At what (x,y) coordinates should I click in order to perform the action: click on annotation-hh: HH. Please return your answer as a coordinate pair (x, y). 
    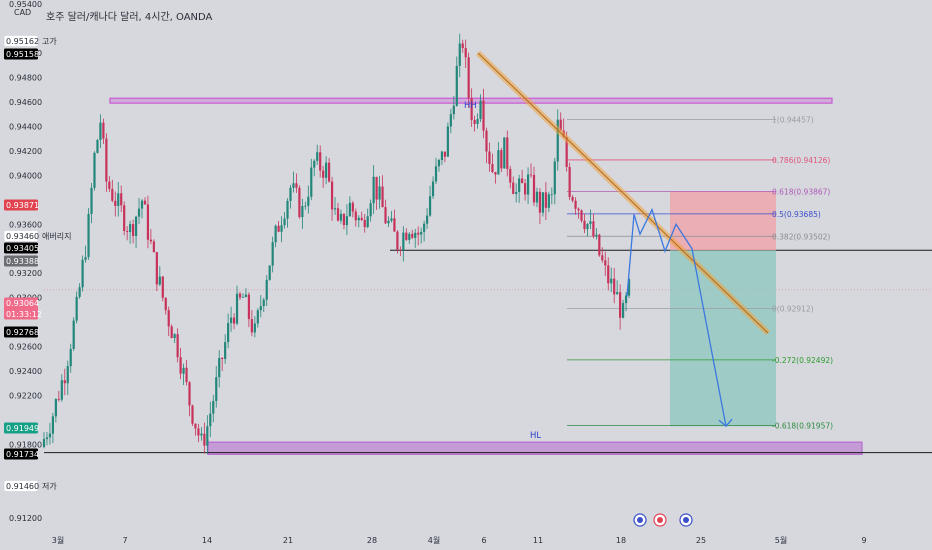
    Looking at the image, I should click on (470, 106).